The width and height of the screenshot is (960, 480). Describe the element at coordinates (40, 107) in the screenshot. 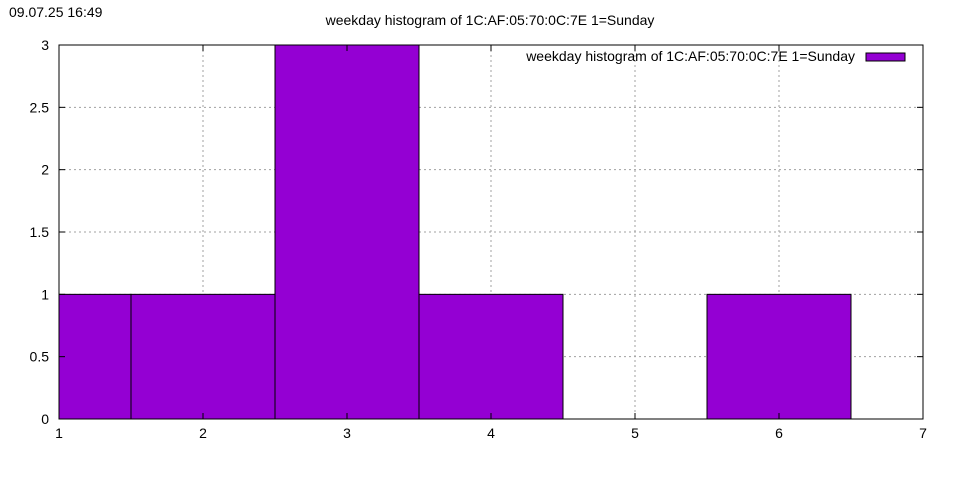

I see `y-tick-label: 2.5` at that location.